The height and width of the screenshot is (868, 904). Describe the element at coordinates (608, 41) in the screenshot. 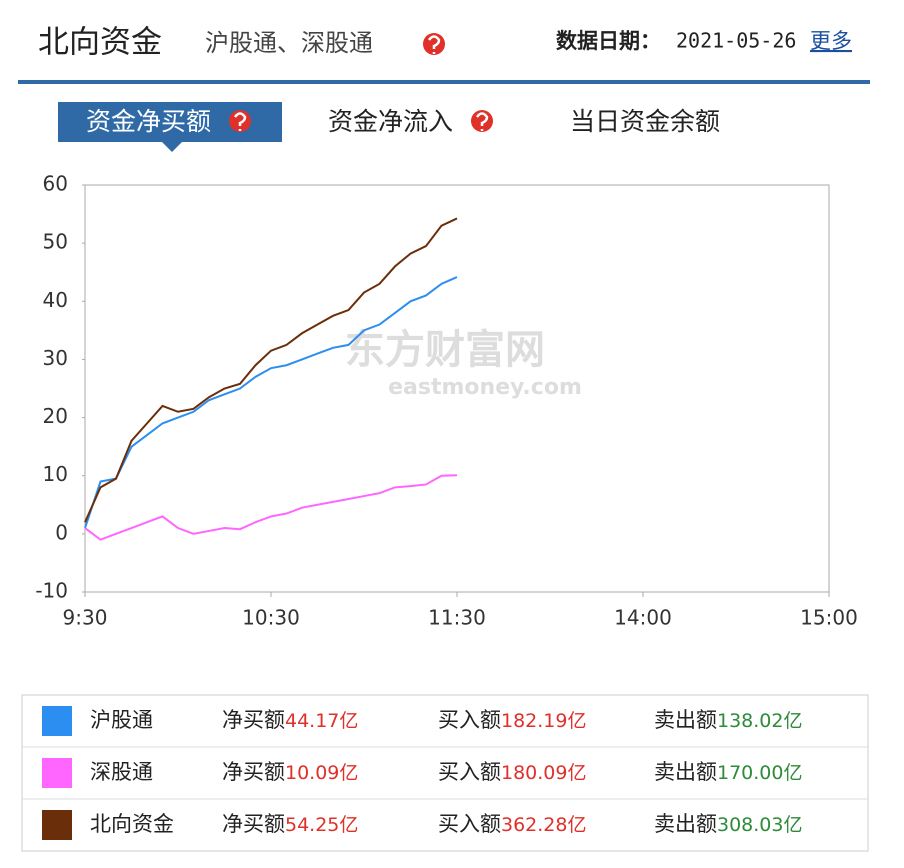

I see `date-label: 数据日期：` at that location.